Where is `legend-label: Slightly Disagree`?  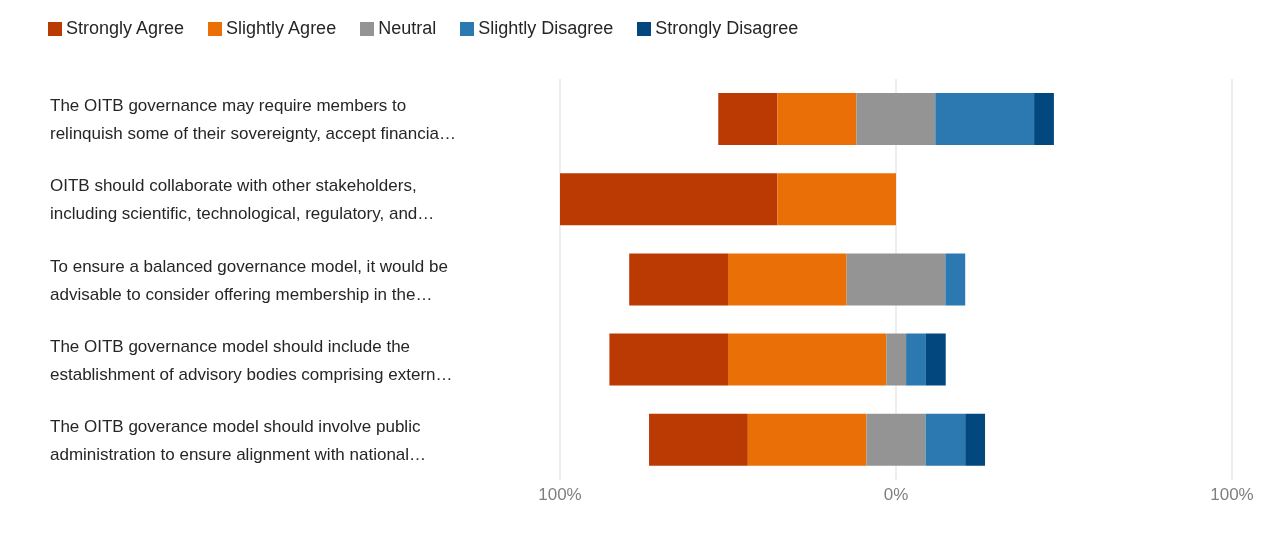
legend-label: Slightly Disagree is located at coordinates (546, 28).